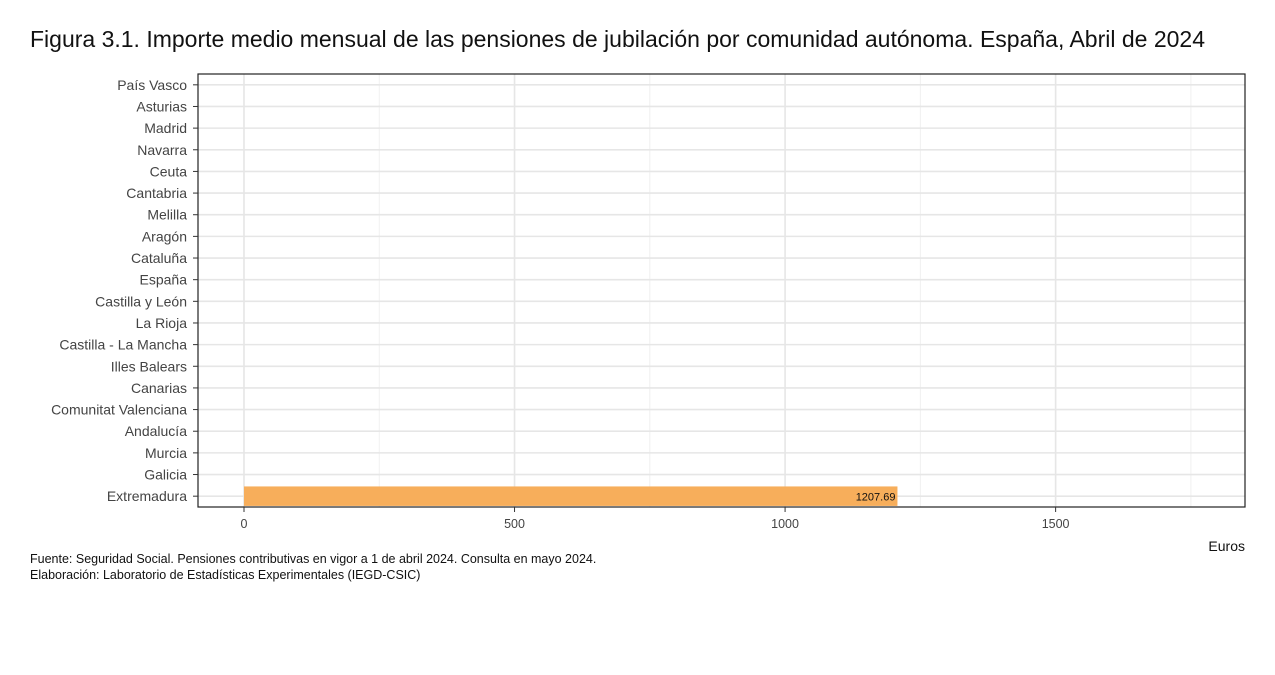  I want to click on x-tick-label: 500, so click(514, 524).